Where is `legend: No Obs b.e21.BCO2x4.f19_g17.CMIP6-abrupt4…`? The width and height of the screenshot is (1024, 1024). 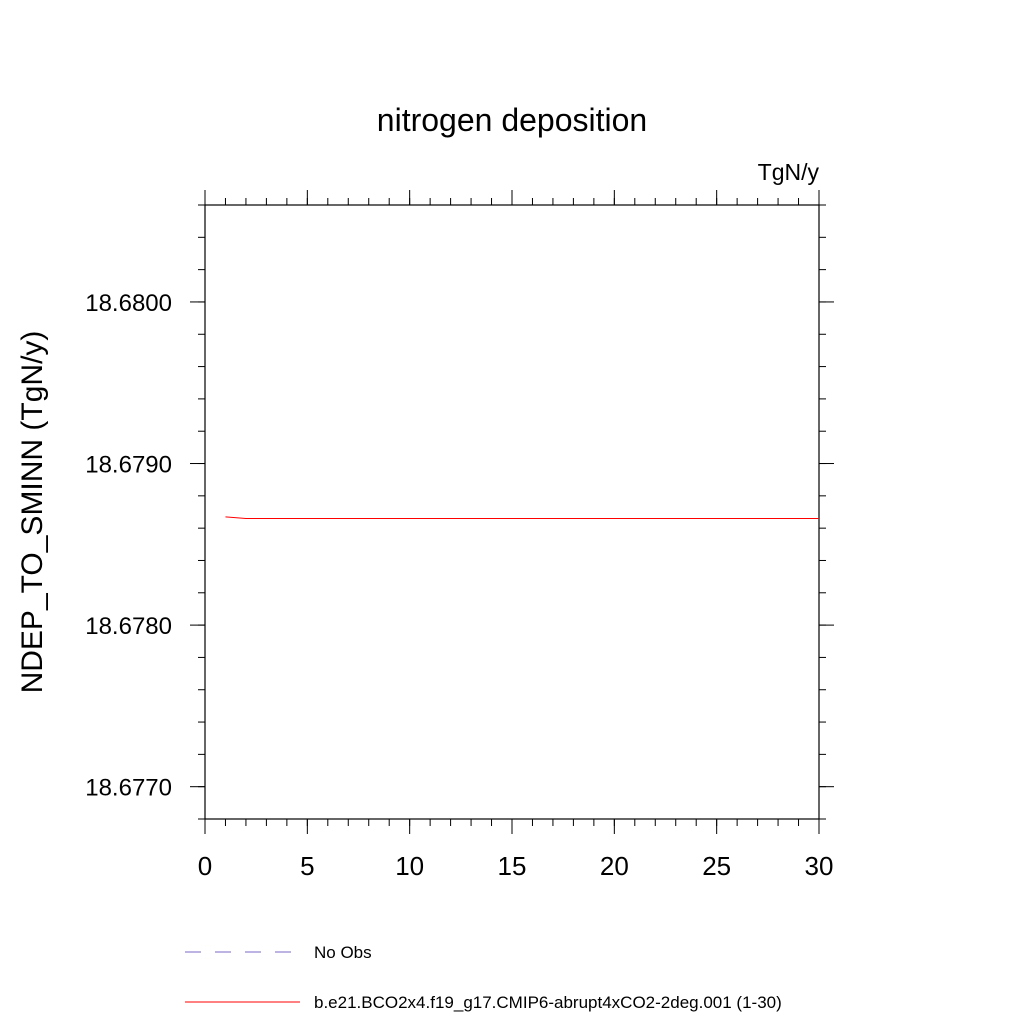 legend: No Obs b.e21.BCO2x4.f19_g17.CMIP6-abrupt4… is located at coordinates (483, 977).